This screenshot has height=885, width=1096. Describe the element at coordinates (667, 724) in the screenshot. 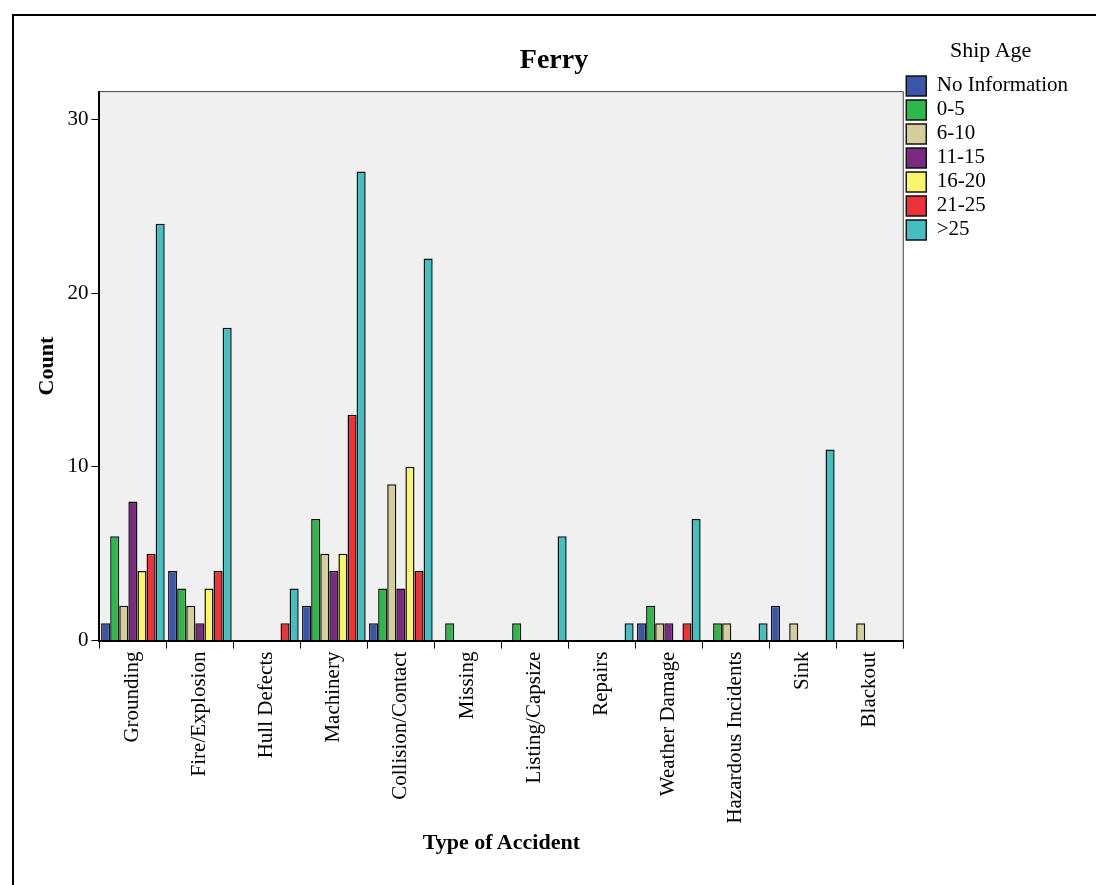

I see `x-tick-label: Weather Damage` at that location.